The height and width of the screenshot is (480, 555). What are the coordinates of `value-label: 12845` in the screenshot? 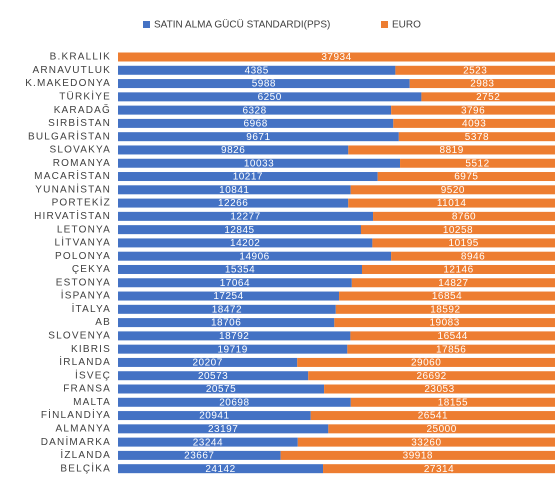 It's located at (239, 230).